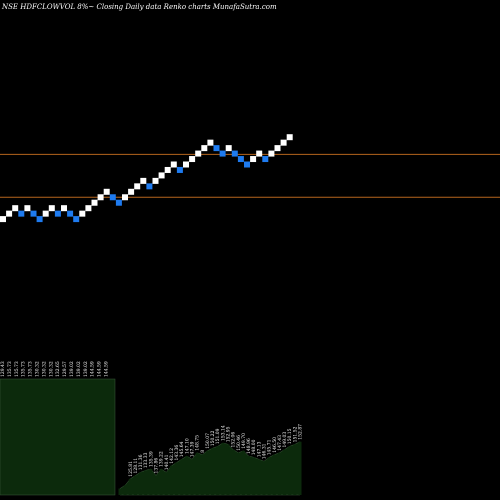 This screenshot has width=500, height=500. I want to click on volume-bar-label: 139.22, so click(162, 459).